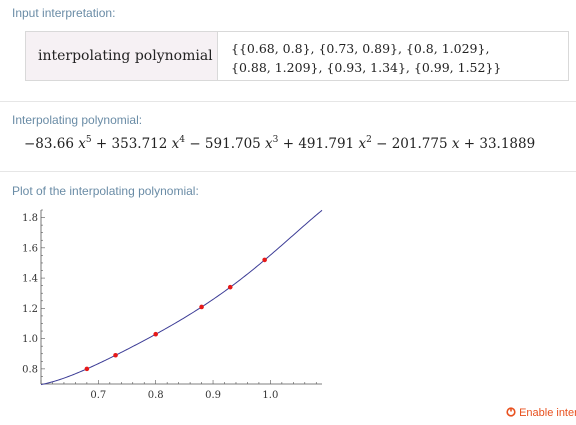  I want to click on term-1-coef: −83.66, so click(49, 144).